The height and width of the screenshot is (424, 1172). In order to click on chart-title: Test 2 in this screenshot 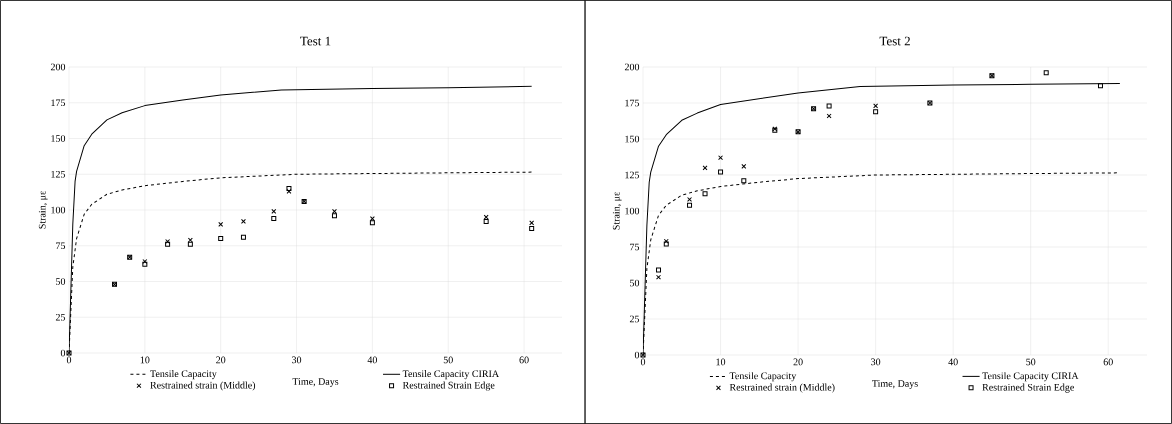, I will do `click(894, 41)`.